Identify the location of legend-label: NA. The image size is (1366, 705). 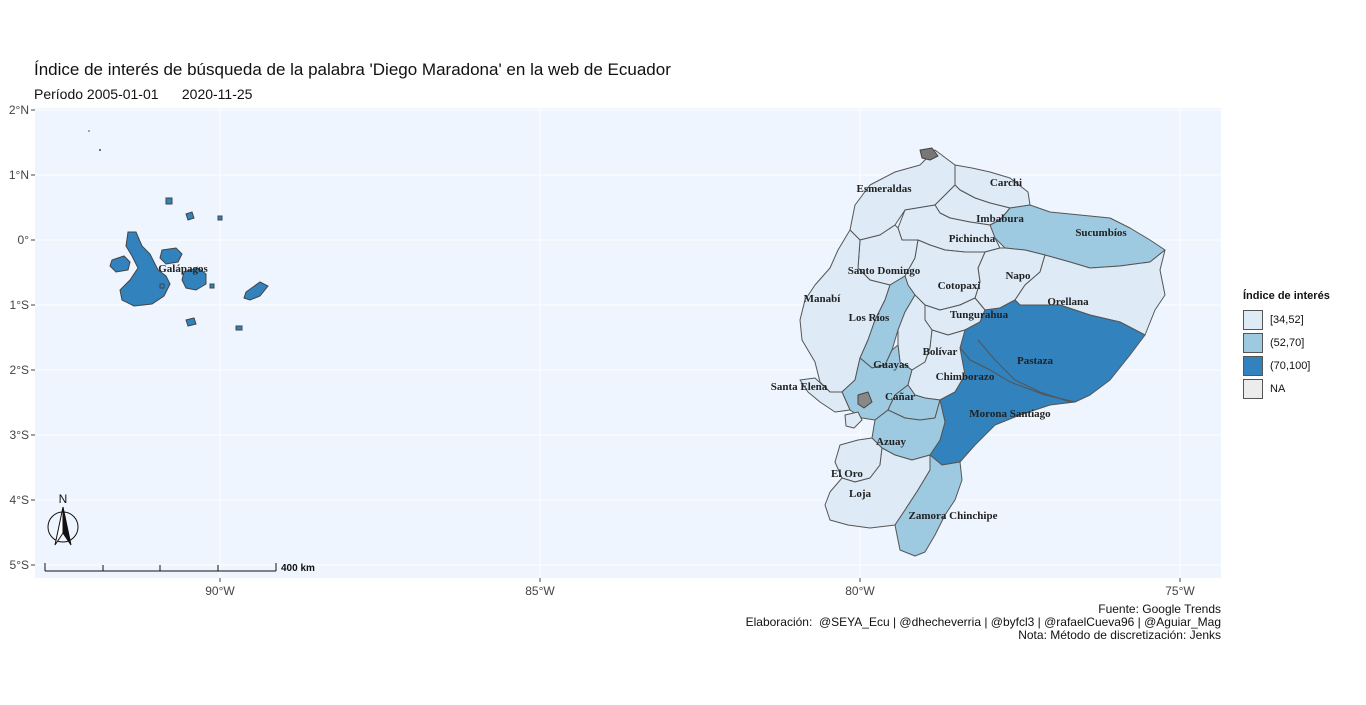
(1278, 388).